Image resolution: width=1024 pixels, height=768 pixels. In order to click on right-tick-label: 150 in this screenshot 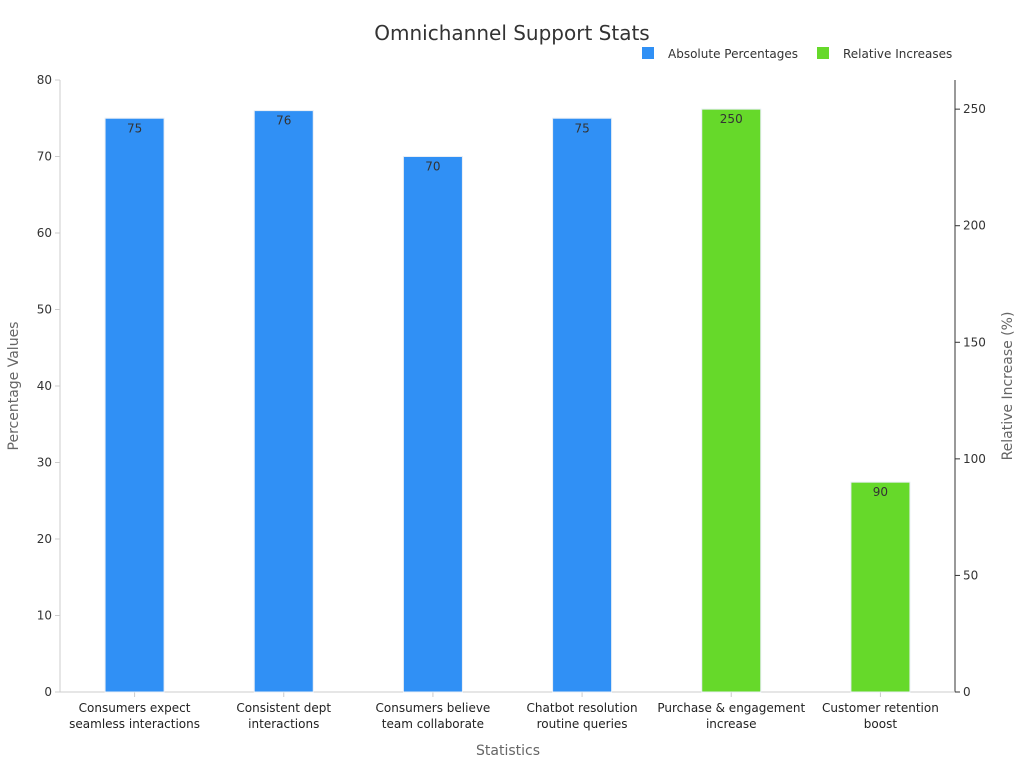, I will do `click(974, 342)`.